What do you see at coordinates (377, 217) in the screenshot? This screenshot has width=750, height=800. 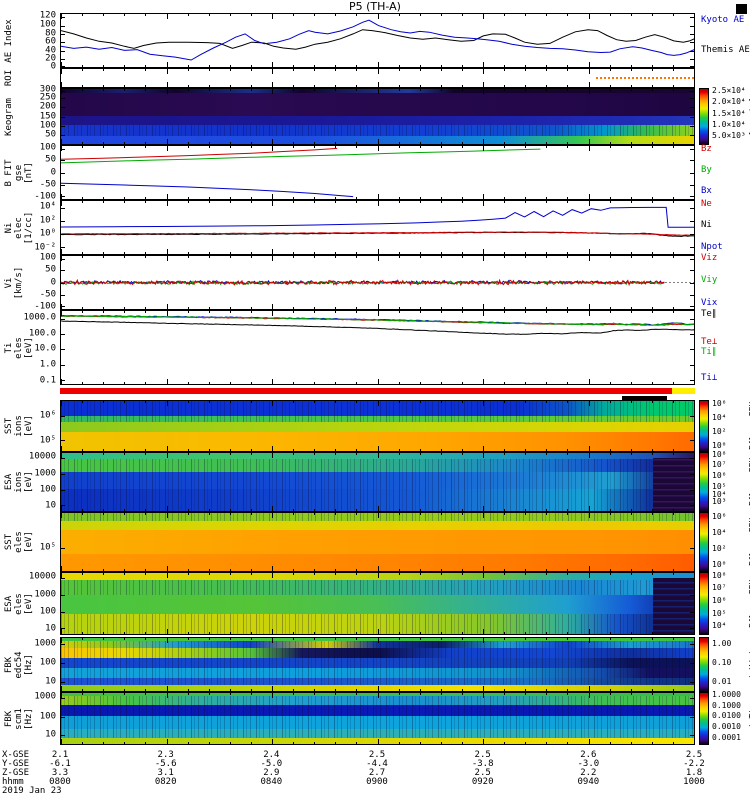 I see `series-Npot` at bounding box center [377, 217].